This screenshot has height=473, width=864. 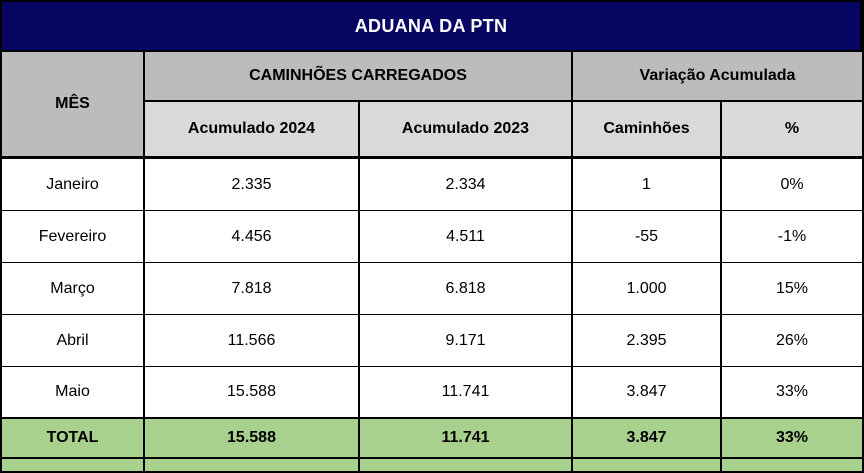 I want to click on pct-cell: -1%, so click(x=792, y=237).